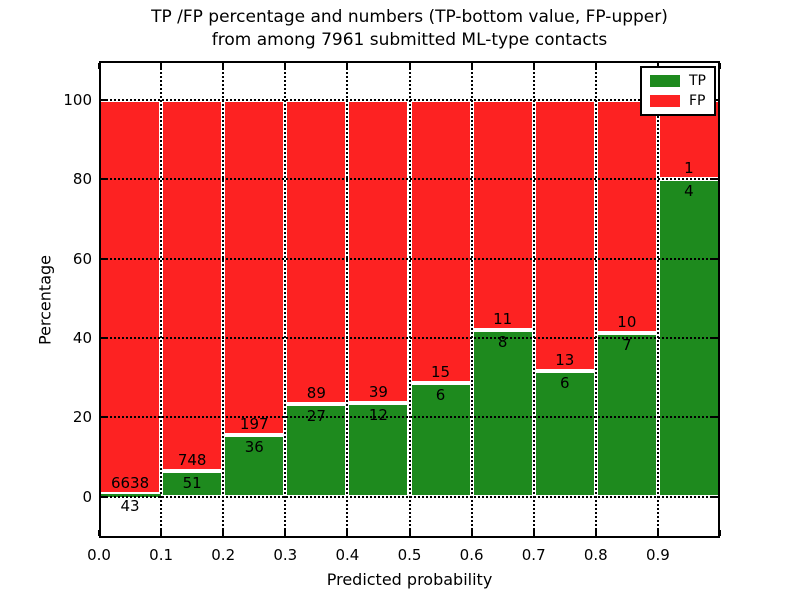 The height and width of the screenshot is (600, 800). I want to click on y-tick-label-100: 100, so click(77, 99).